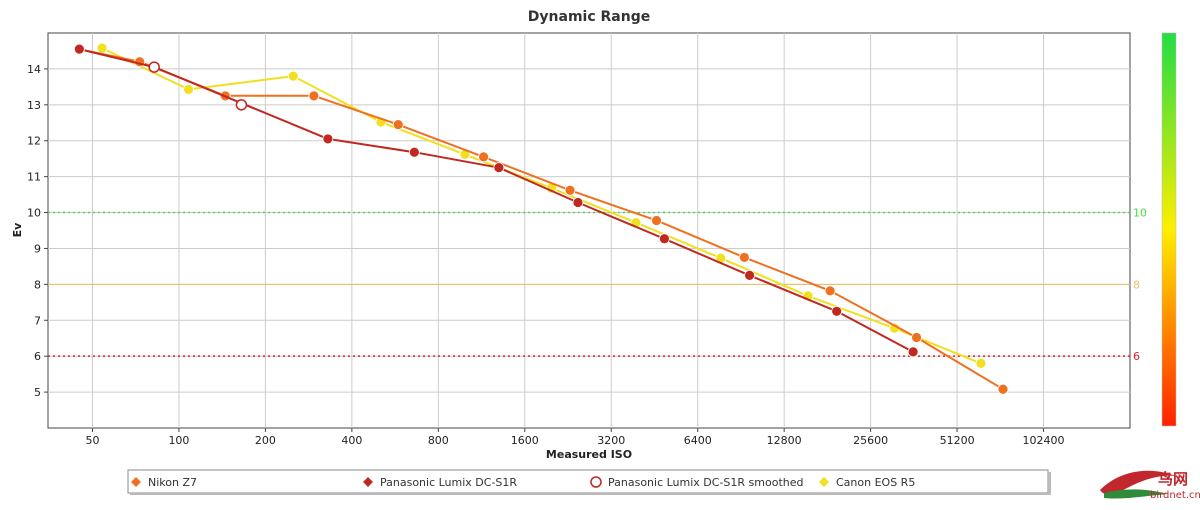 Image resolution: width=1200 pixels, height=510 pixels. What do you see at coordinates (957, 440) in the screenshot?
I see `x-tick-label: 51200` at bounding box center [957, 440].